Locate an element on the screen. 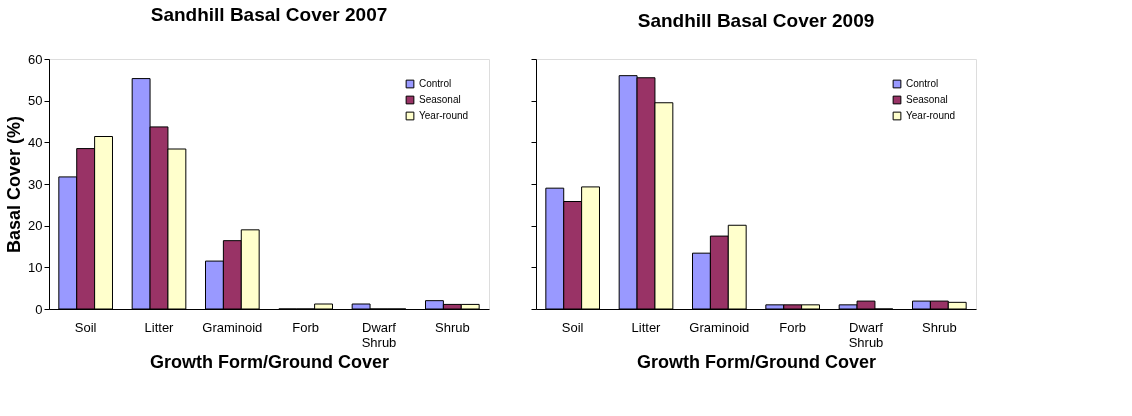 The width and height of the screenshot is (1132, 416). y-tick-label: 20 is located at coordinates (35, 226).